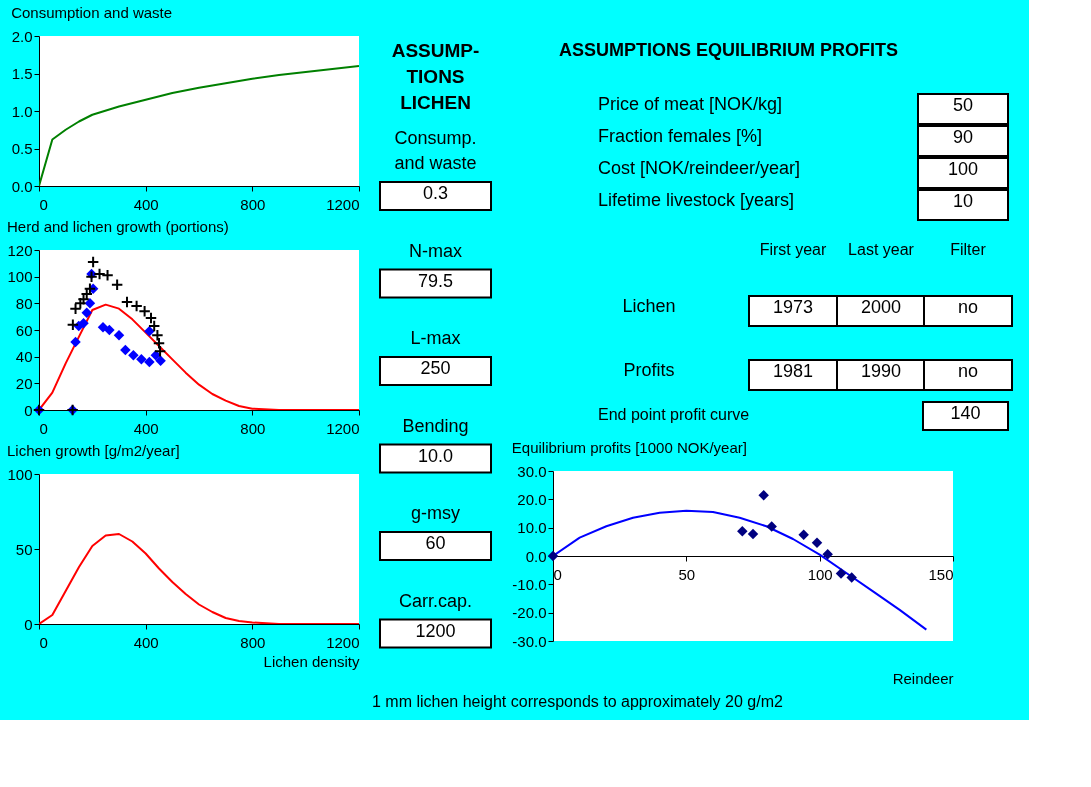 This screenshot has width=1091, height=787. What do you see at coordinates (529, 613) in the screenshot?
I see `y-tick-label: -20.0` at bounding box center [529, 613].